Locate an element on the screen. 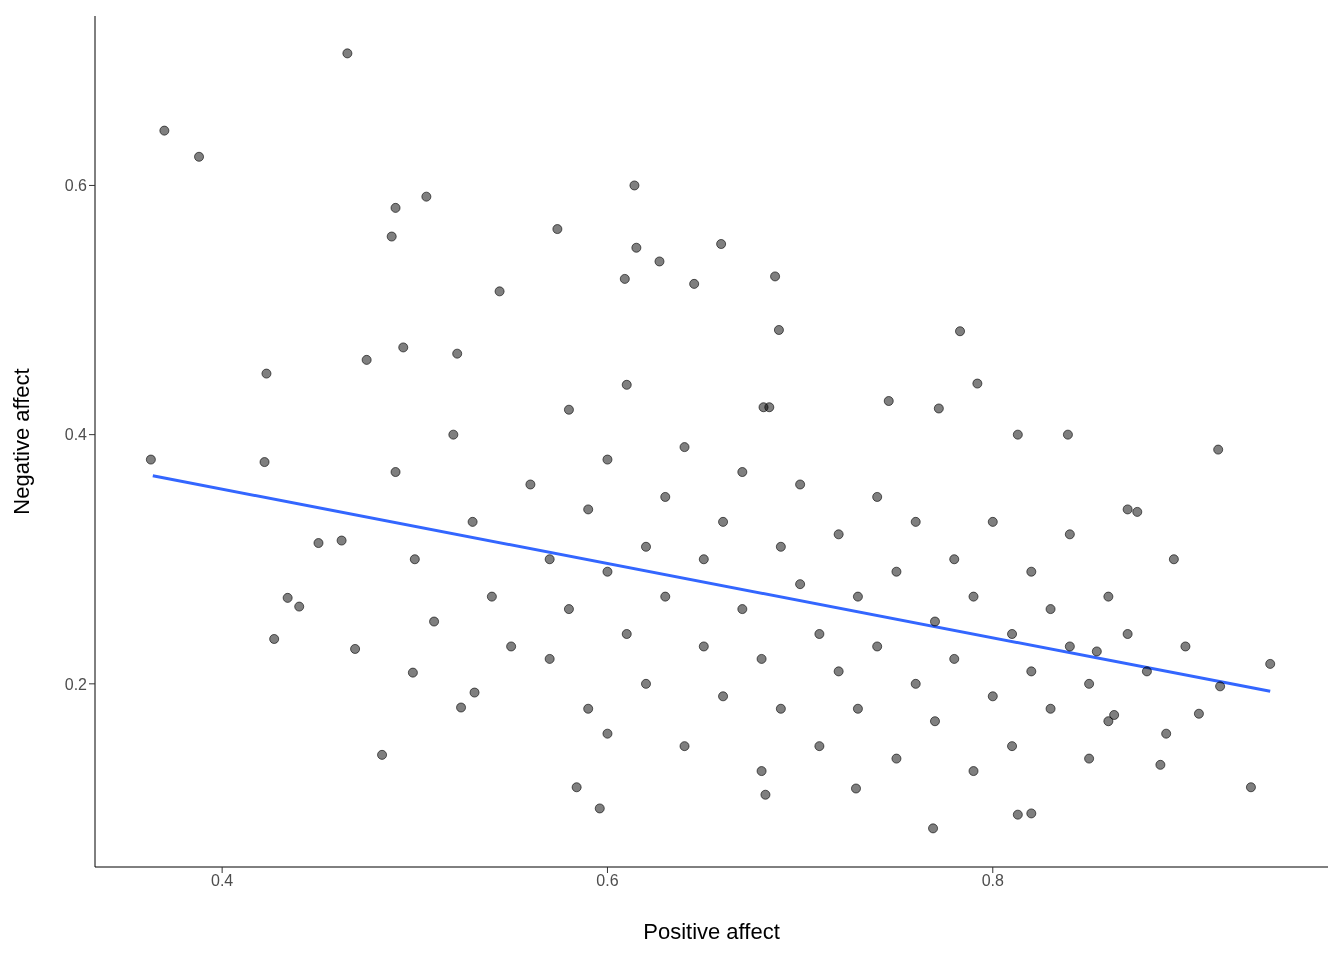 The height and width of the screenshot is (960, 1344). x-tick-label: 0.6 is located at coordinates (607, 881).